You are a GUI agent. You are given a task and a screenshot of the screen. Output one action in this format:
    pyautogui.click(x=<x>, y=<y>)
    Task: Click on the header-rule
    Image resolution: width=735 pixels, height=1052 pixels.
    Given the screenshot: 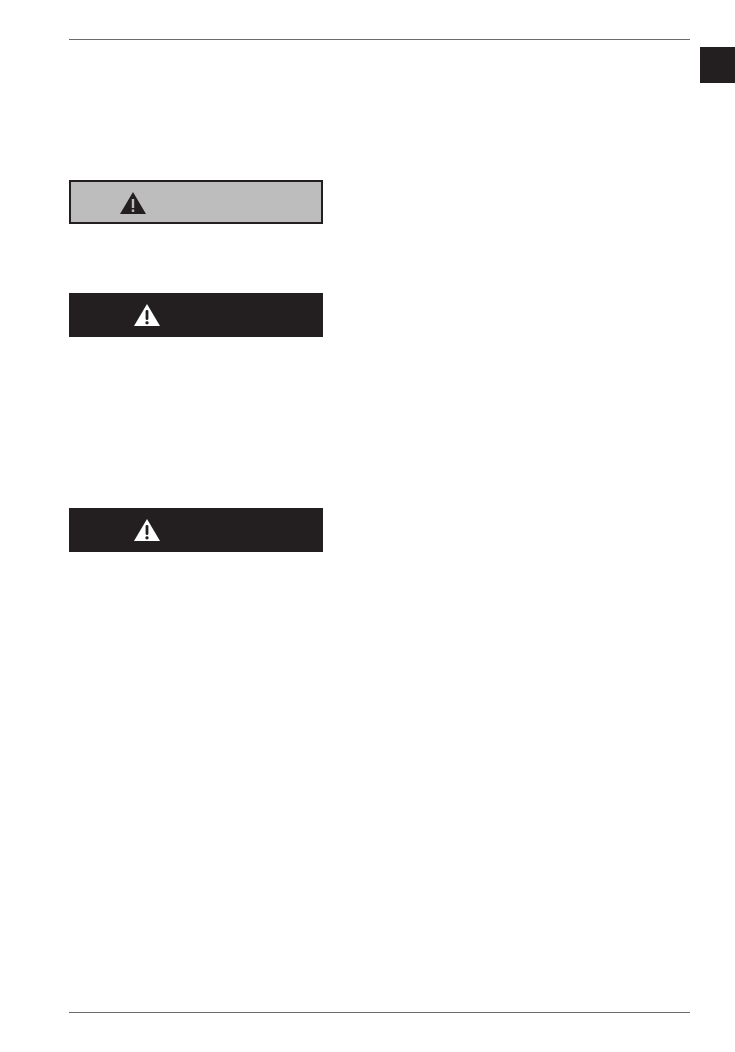 What is the action you would take?
    pyautogui.click(x=379, y=39)
    